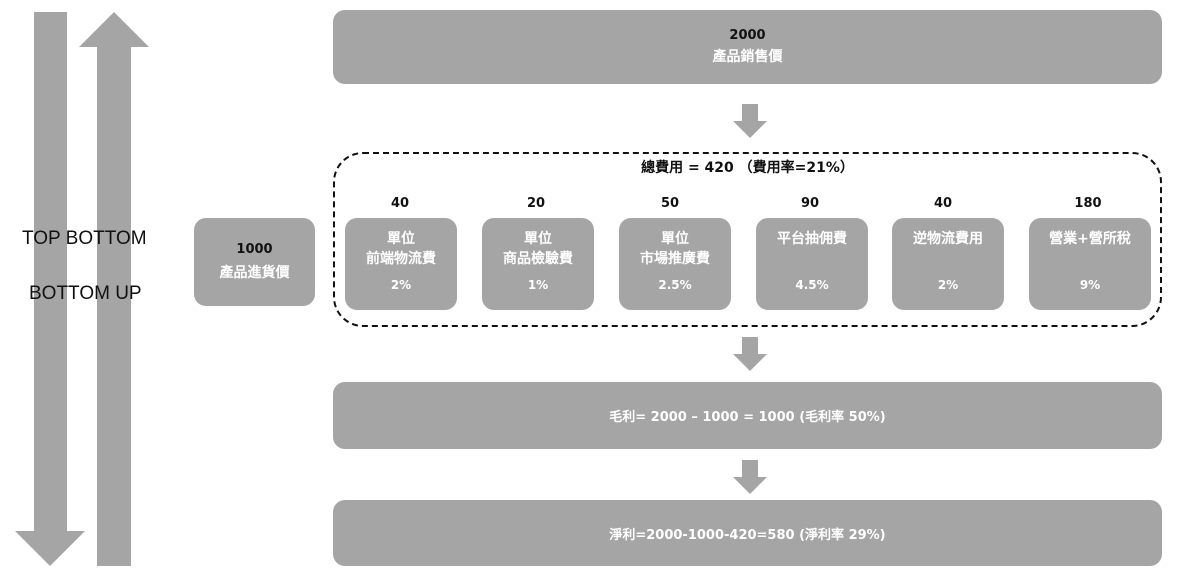 This screenshot has width=1179, height=586. What do you see at coordinates (747, 47) in the screenshot?
I see `sale-price-box: 2000 產品銷售價` at bounding box center [747, 47].